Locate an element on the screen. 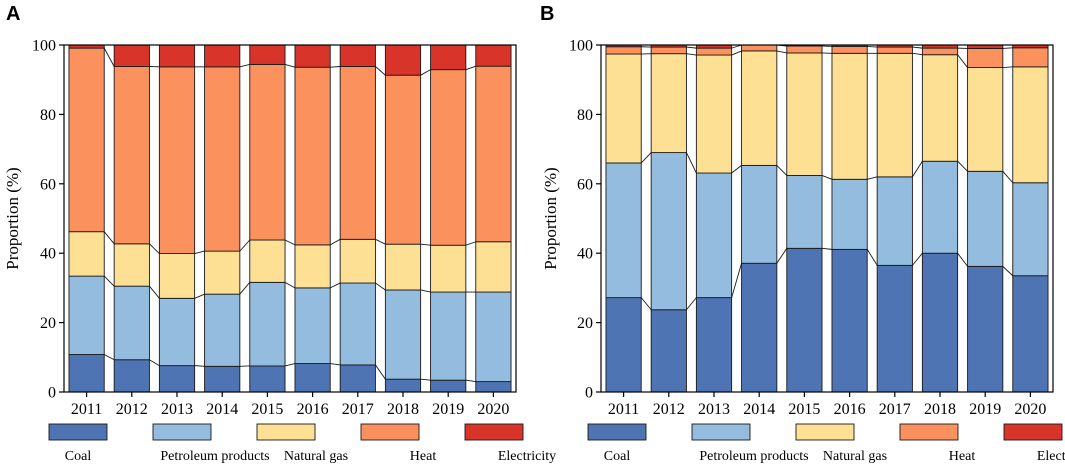  bar-segment-petroleum-products-2019 is located at coordinates (448, 336).